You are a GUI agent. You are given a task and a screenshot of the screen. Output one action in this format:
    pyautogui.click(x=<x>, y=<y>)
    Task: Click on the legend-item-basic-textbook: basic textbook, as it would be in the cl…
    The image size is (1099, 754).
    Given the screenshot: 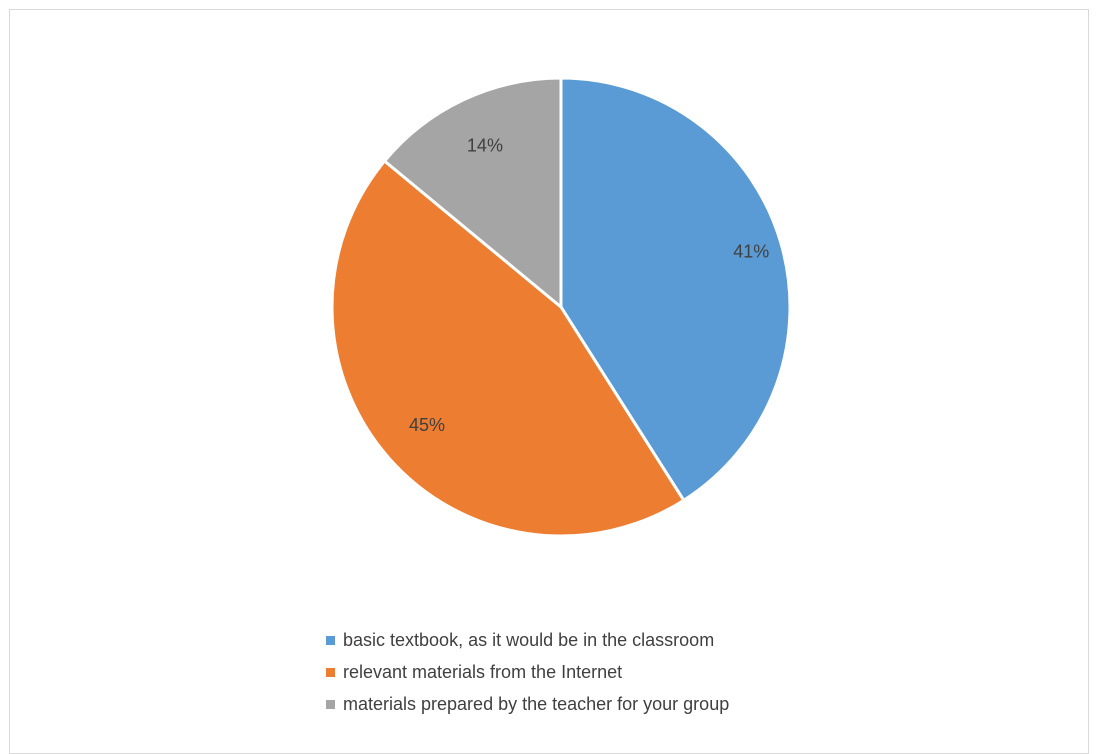 What is the action you would take?
    pyautogui.click(x=626, y=640)
    